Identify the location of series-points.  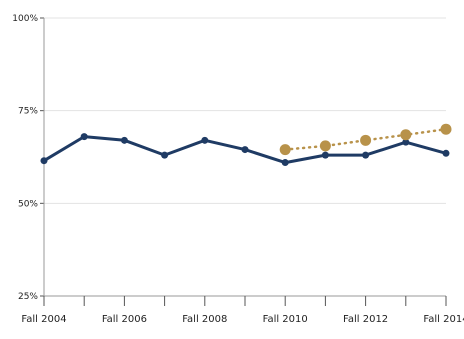
(246, 145).